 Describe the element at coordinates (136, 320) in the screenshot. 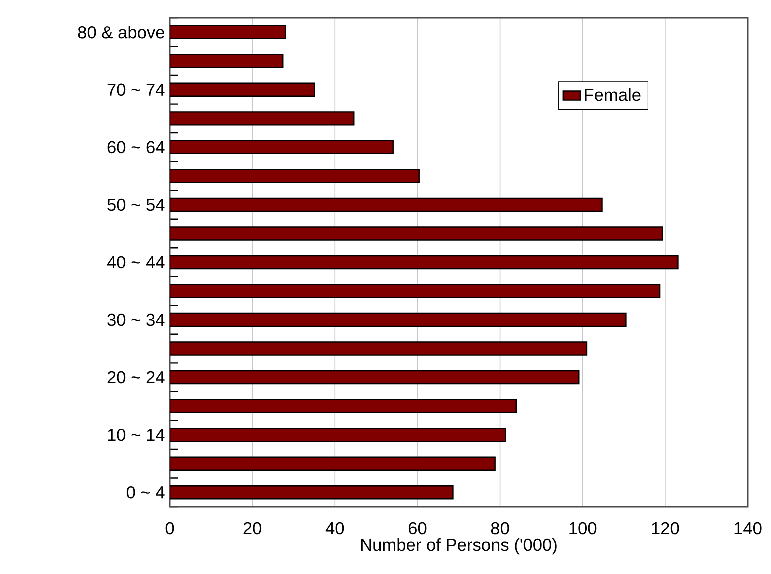

I see `y-tick-label: 30 ~ 34` at that location.